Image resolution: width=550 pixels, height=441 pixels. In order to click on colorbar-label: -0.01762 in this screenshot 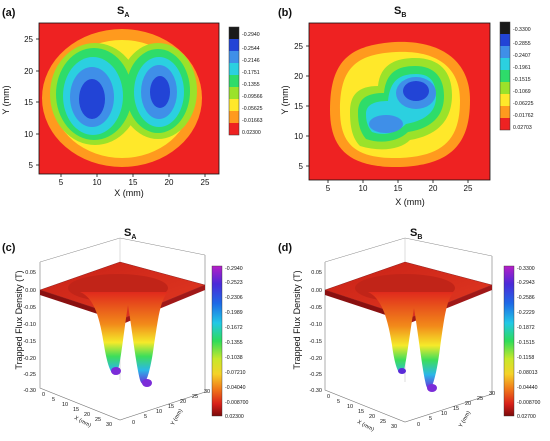, I will do `click(523, 116)`.